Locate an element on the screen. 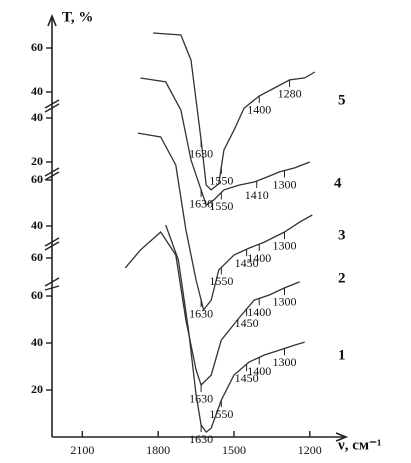 Image resolution: width=411 pixels, height=463 pixels. x-axis-arrow is located at coordinates (342, 437).